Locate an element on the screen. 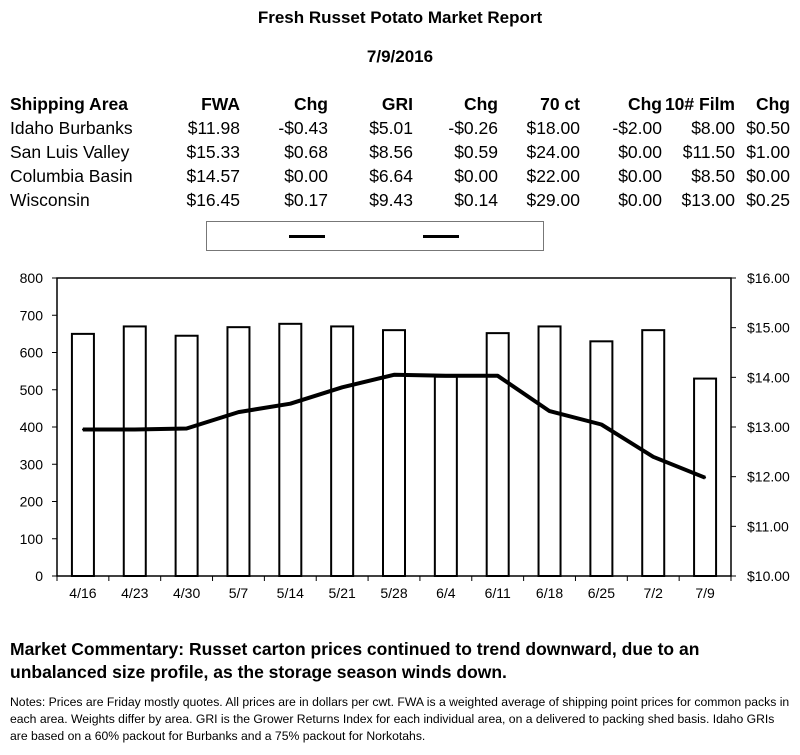 Image resolution: width=800 pixels, height=755 pixels. table-cell: $5.01 is located at coordinates (391, 128).